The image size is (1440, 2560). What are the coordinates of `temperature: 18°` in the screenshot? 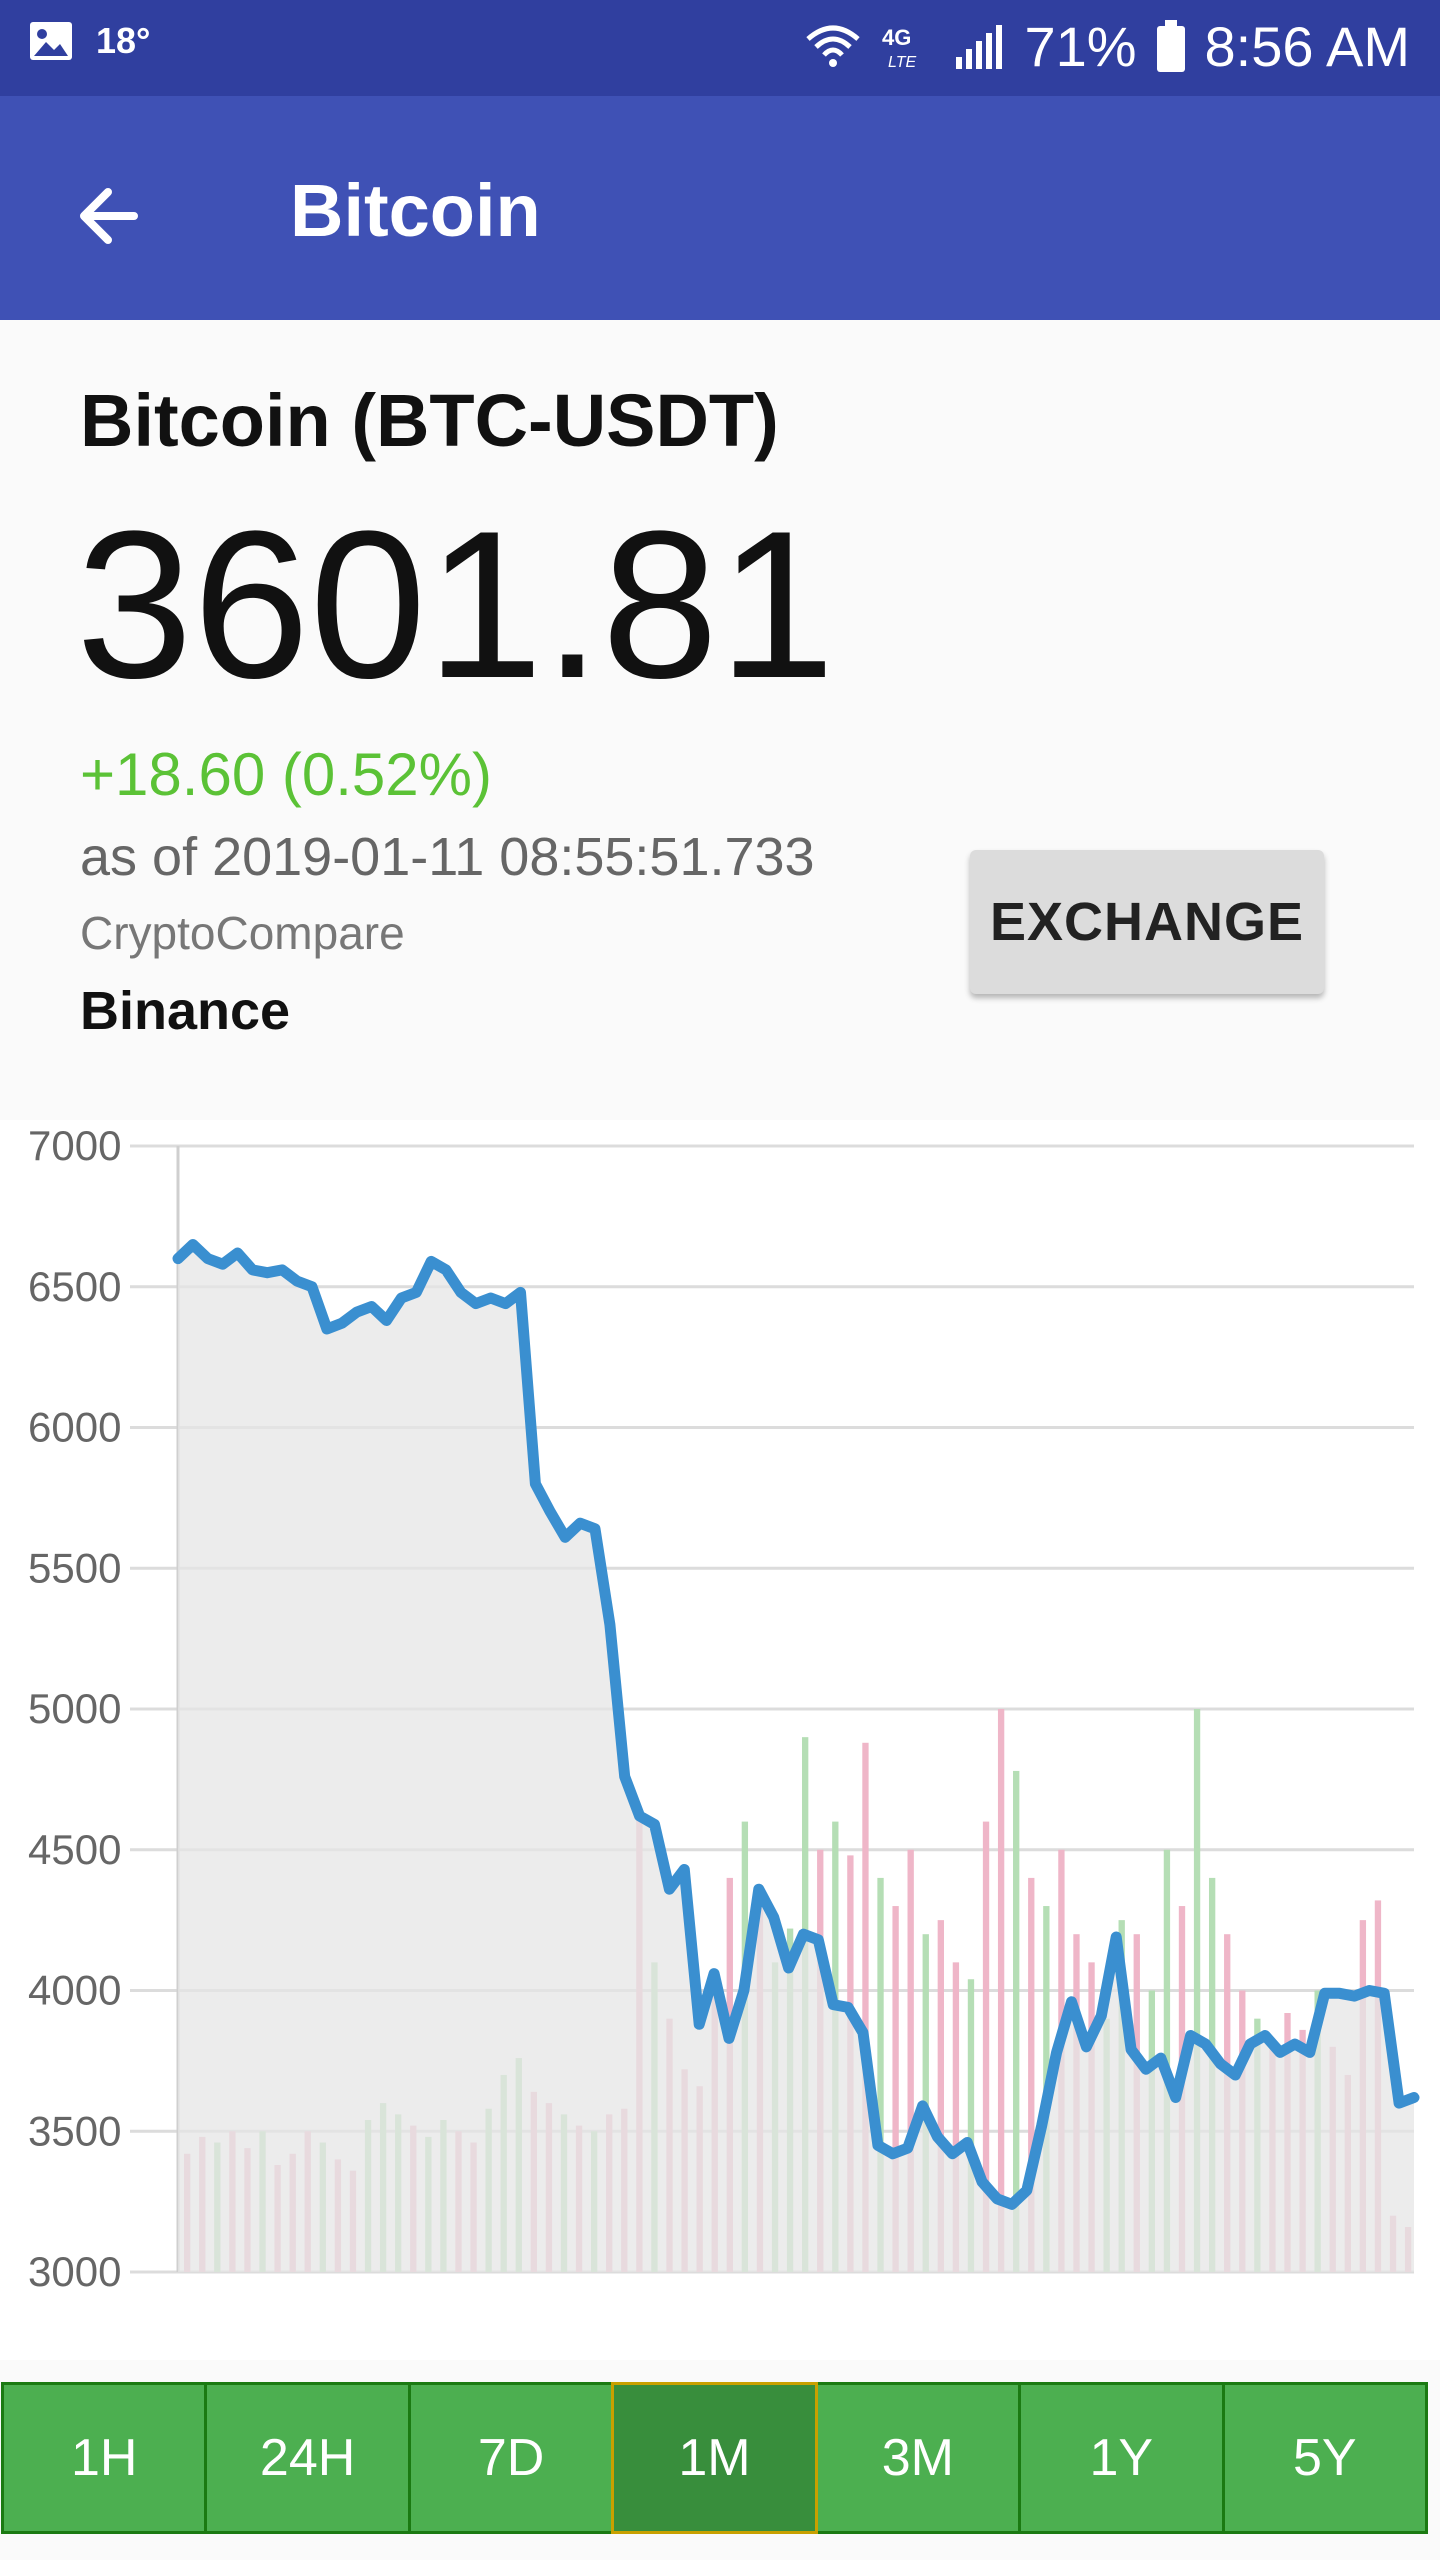 It's located at (123, 40).